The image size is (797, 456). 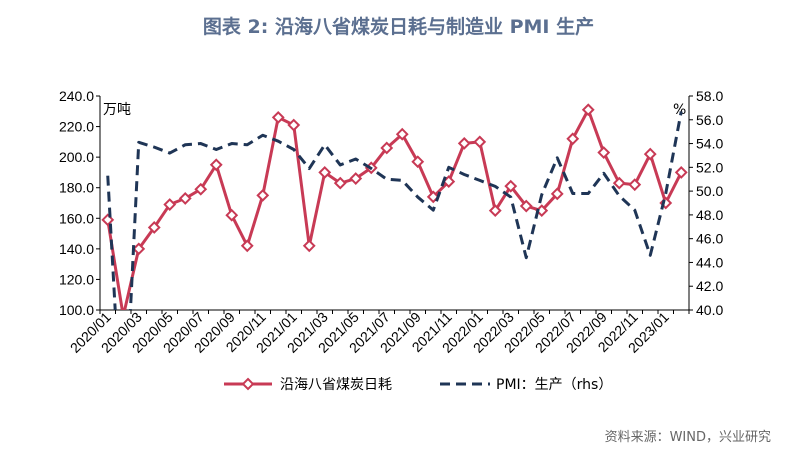 What do you see at coordinates (76, 218) in the screenshot?
I see `left-tick-label: 160.0` at bounding box center [76, 218].